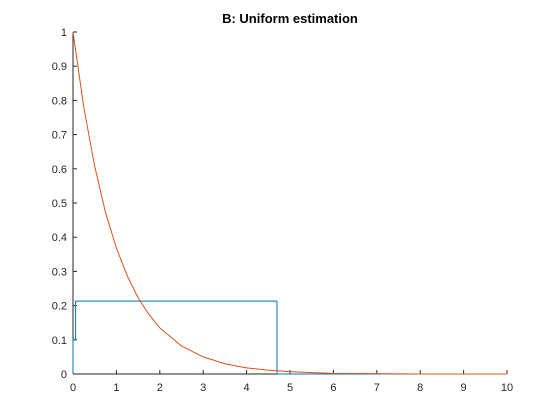  What do you see at coordinates (333, 388) in the screenshot?
I see `x-tick-label: 6` at bounding box center [333, 388].